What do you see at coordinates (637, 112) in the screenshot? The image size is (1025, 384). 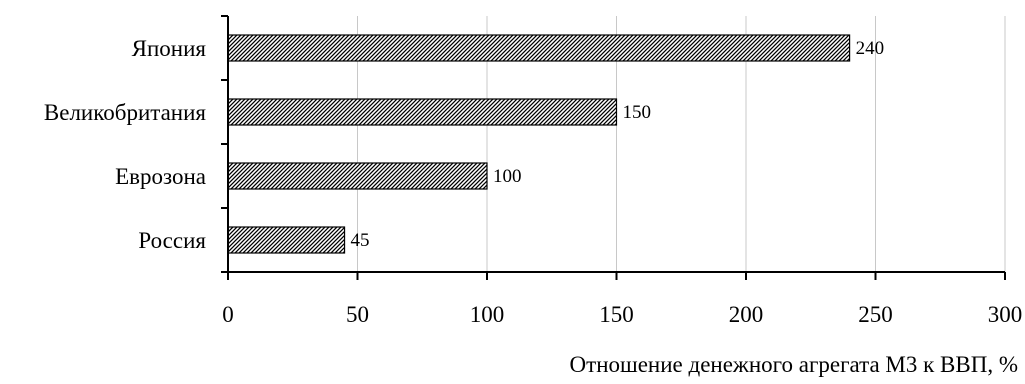 I see `data-label: 150` at bounding box center [637, 112].